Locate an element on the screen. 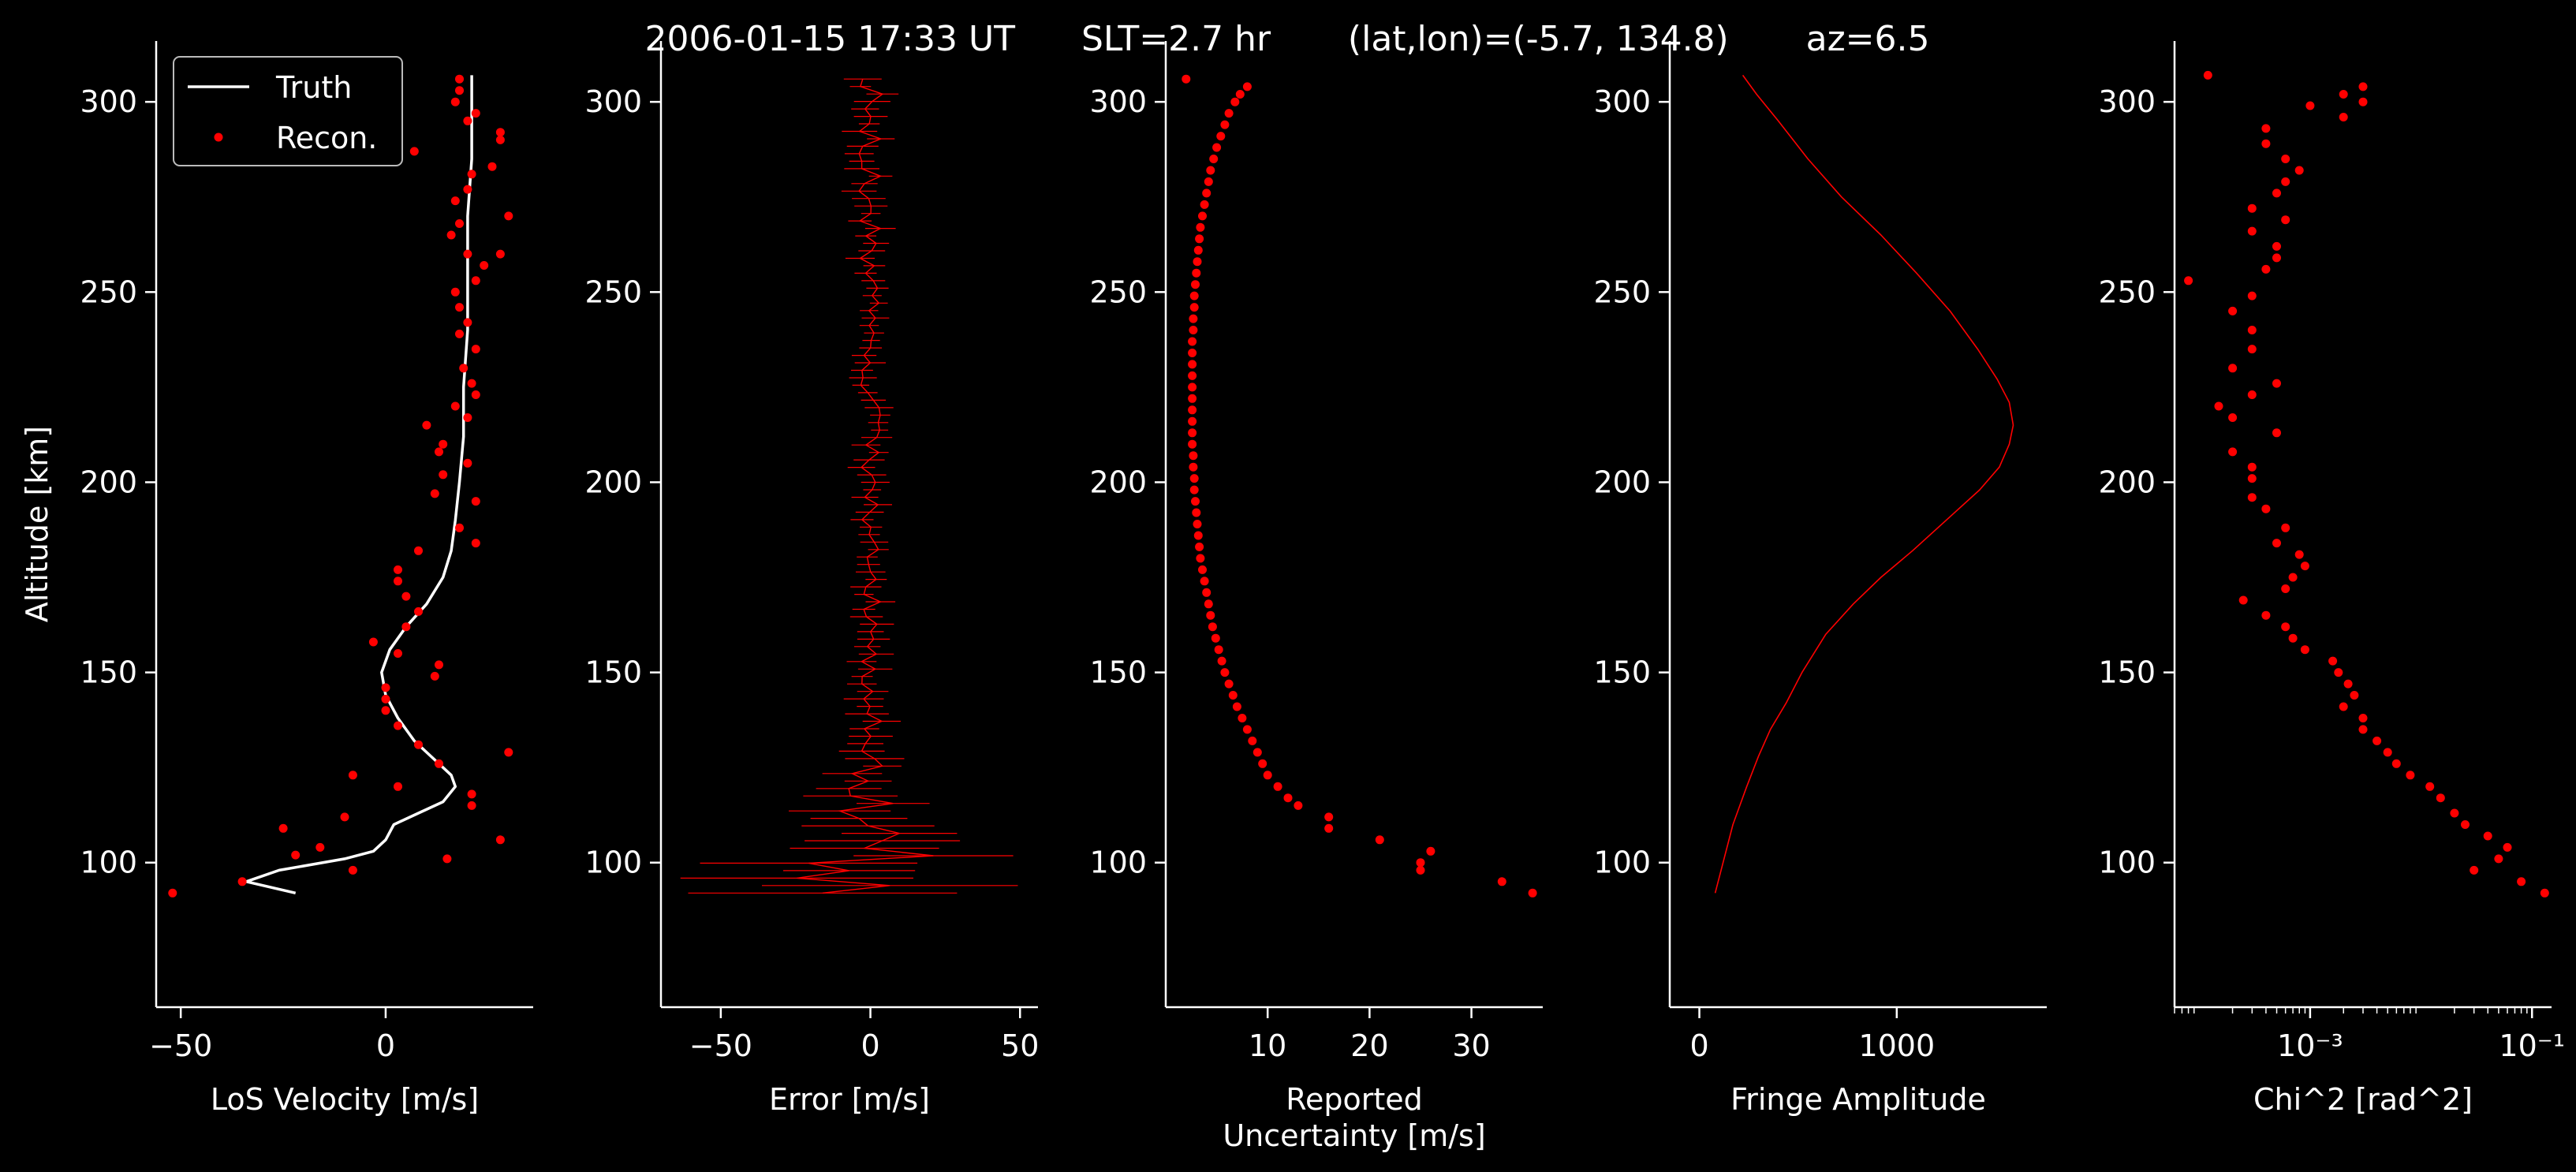  series-line is located at coordinates (1864, 484).